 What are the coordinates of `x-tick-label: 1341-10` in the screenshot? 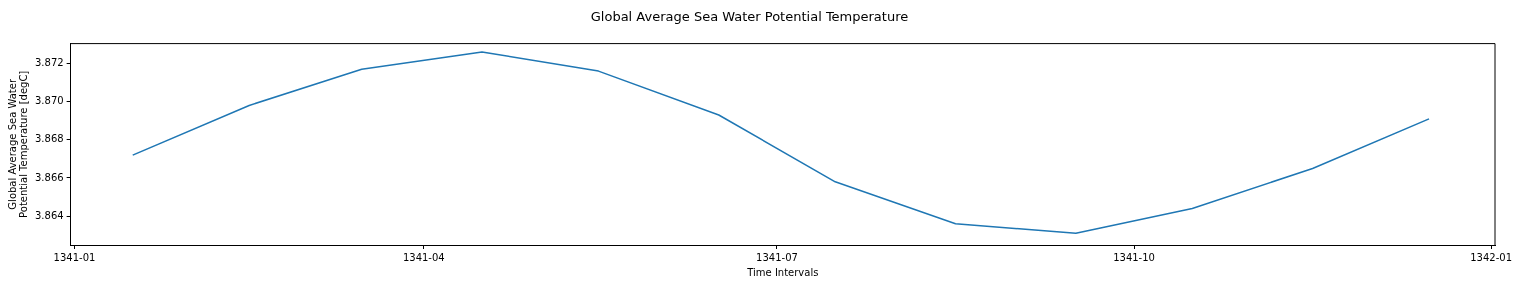 It's located at (1134, 257).